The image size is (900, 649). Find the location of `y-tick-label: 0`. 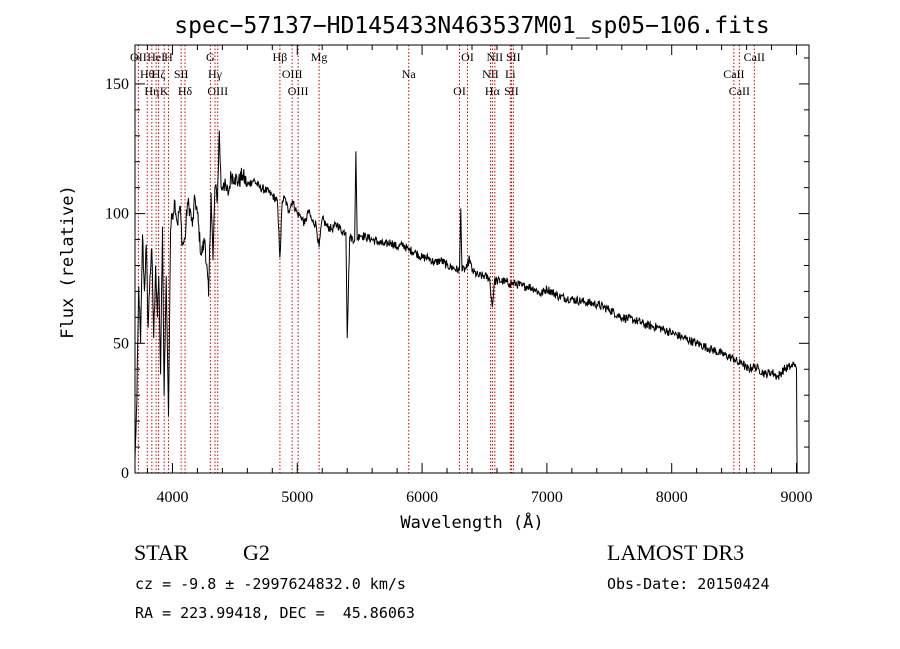

y-tick-label: 0 is located at coordinates (125, 473).